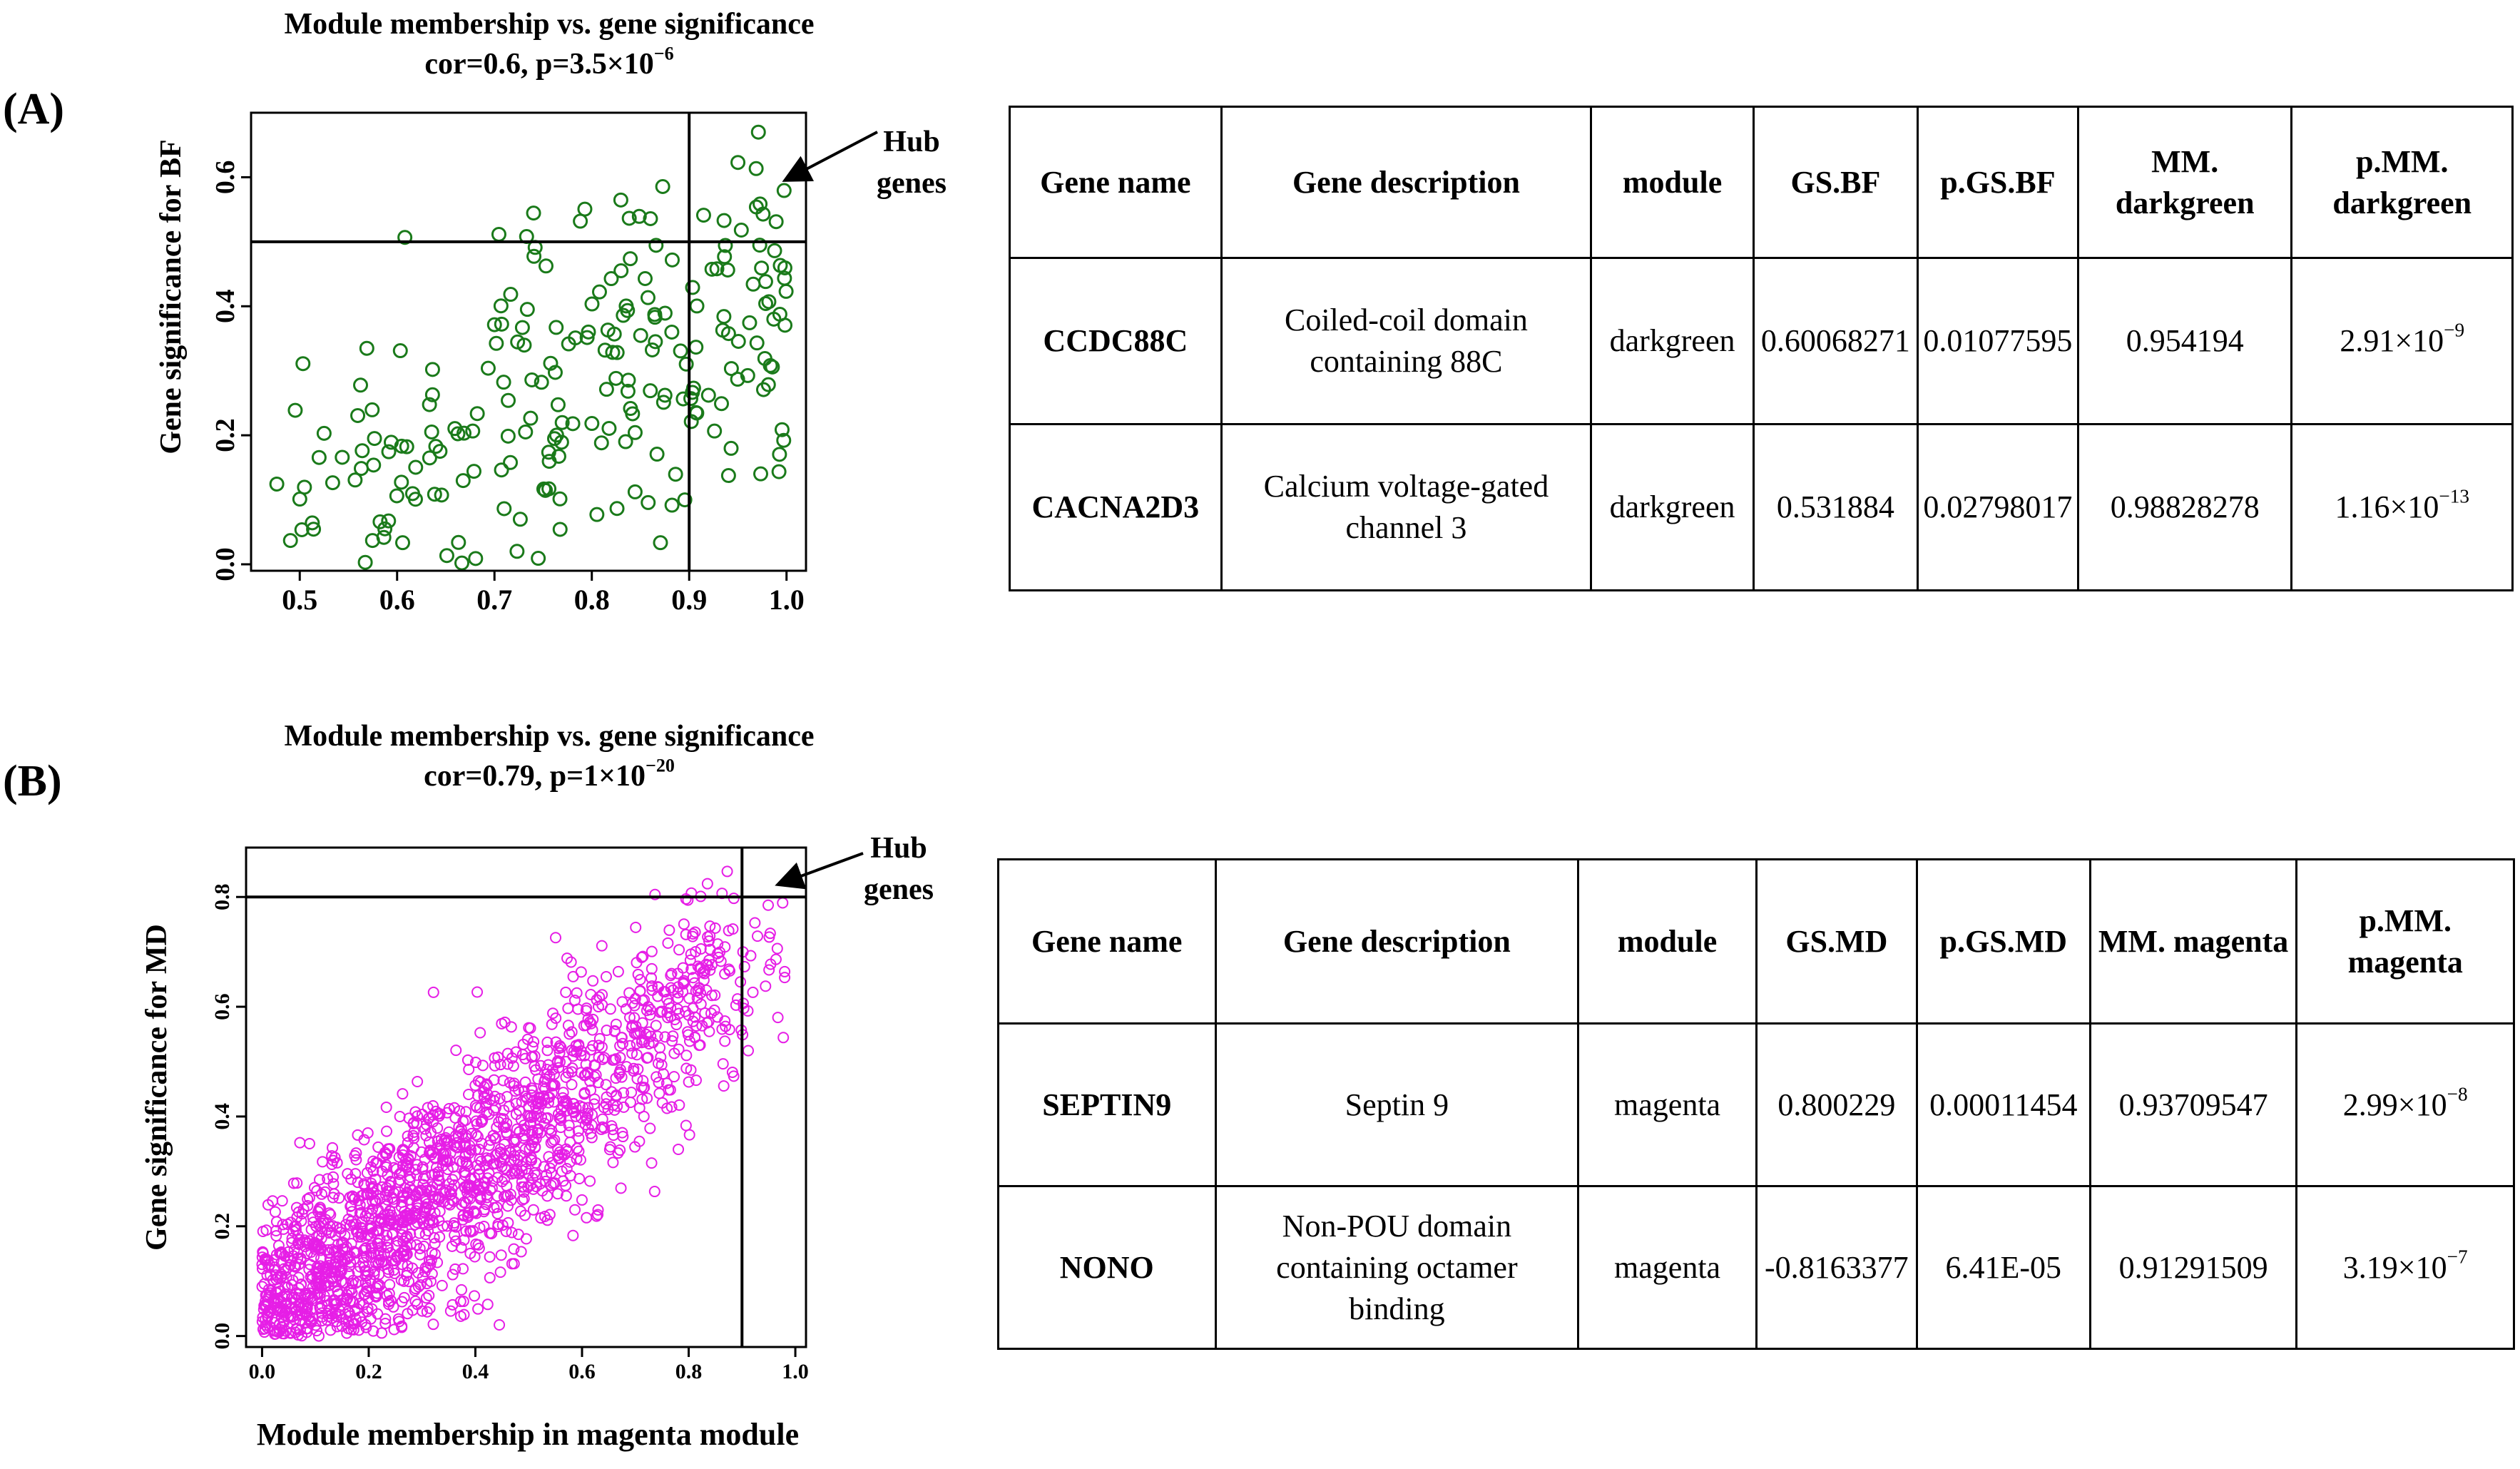 The height and width of the screenshot is (1469, 2520). Describe the element at coordinates (2193, 1105) in the screenshot. I see `mm-cell: 0.93709547` at that location.